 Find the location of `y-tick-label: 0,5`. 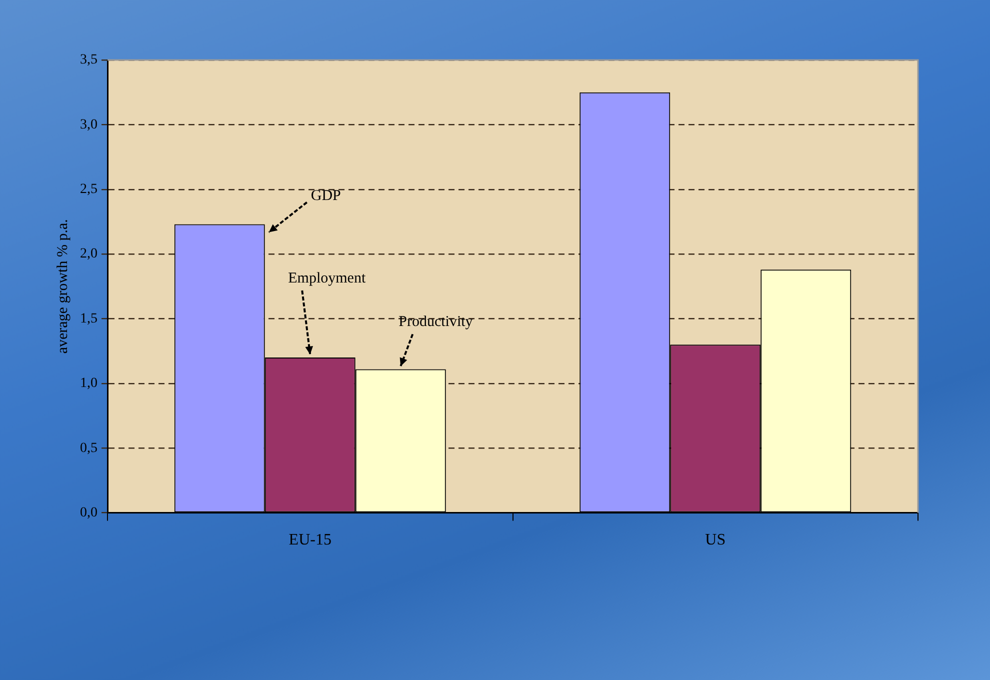

y-tick-label: 0,5 is located at coordinates (89, 448).